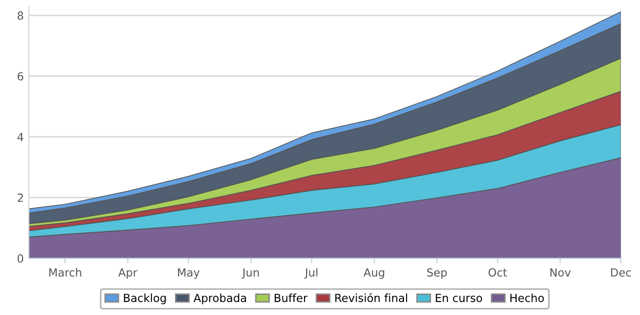 Image resolution: width=640 pixels, height=315 pixels. Describe the element at coordinates (374, 273) in the screenshot. I see `x-tick-label: Aug` at that location.